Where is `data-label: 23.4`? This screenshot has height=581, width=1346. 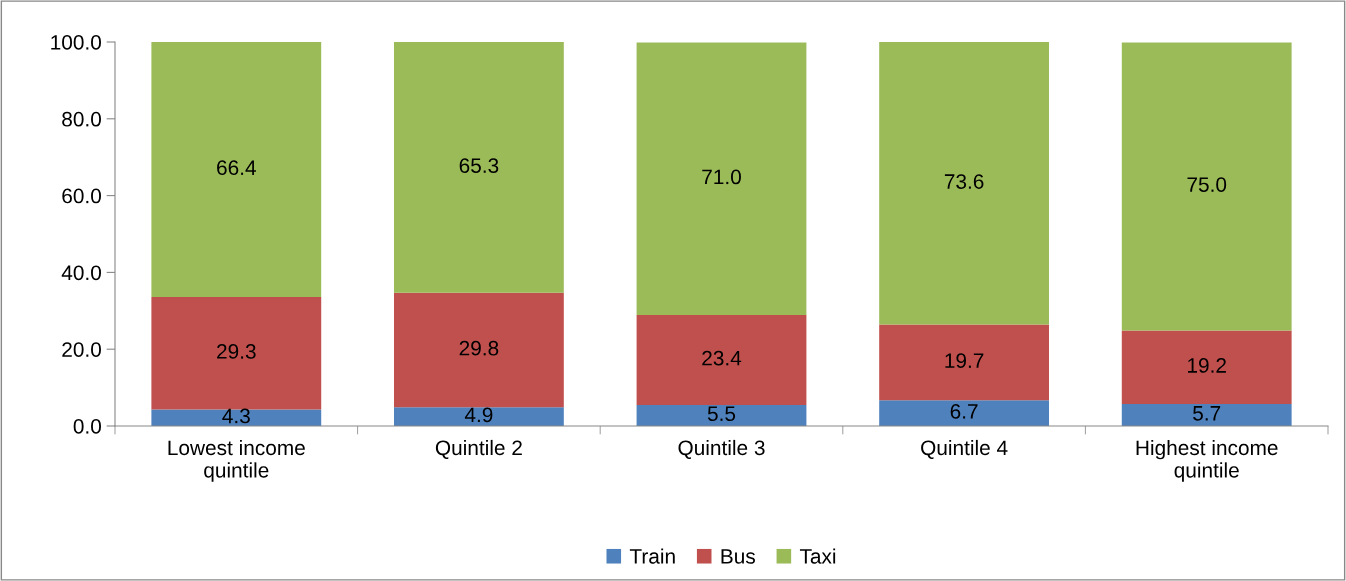
data-label: 23.4 is located at coordinates (722, 358).